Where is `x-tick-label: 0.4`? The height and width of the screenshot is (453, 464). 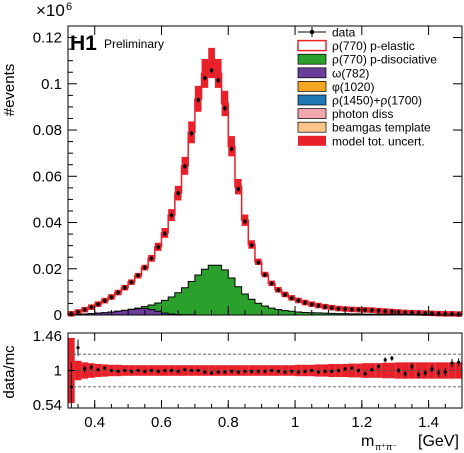
x-tick-label: 0.4 is located at coordinates (94, 422).